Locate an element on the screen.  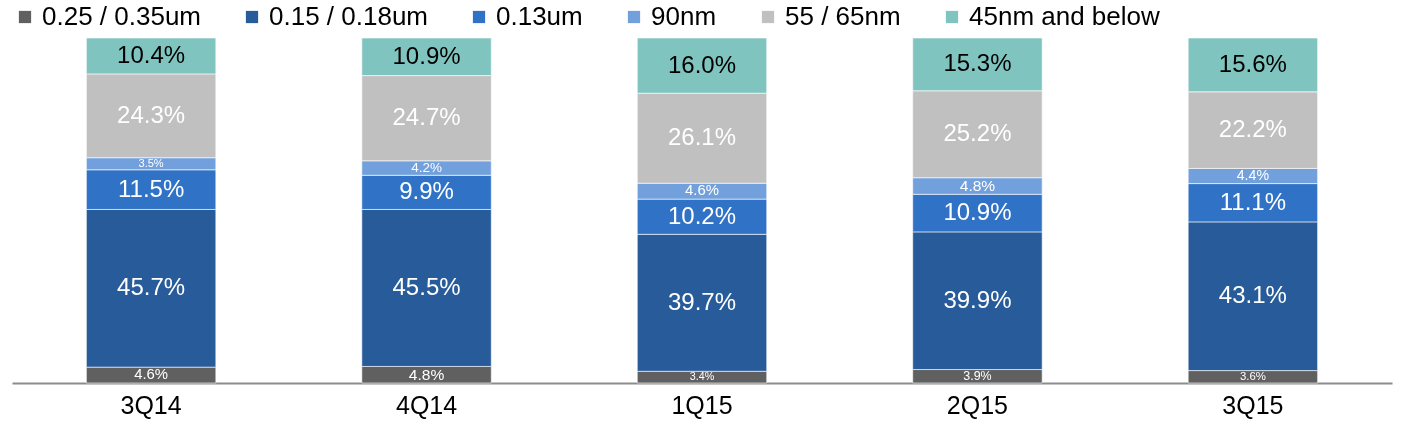
x-tick-label: 3Q14 is located at coordinates (151, 404).